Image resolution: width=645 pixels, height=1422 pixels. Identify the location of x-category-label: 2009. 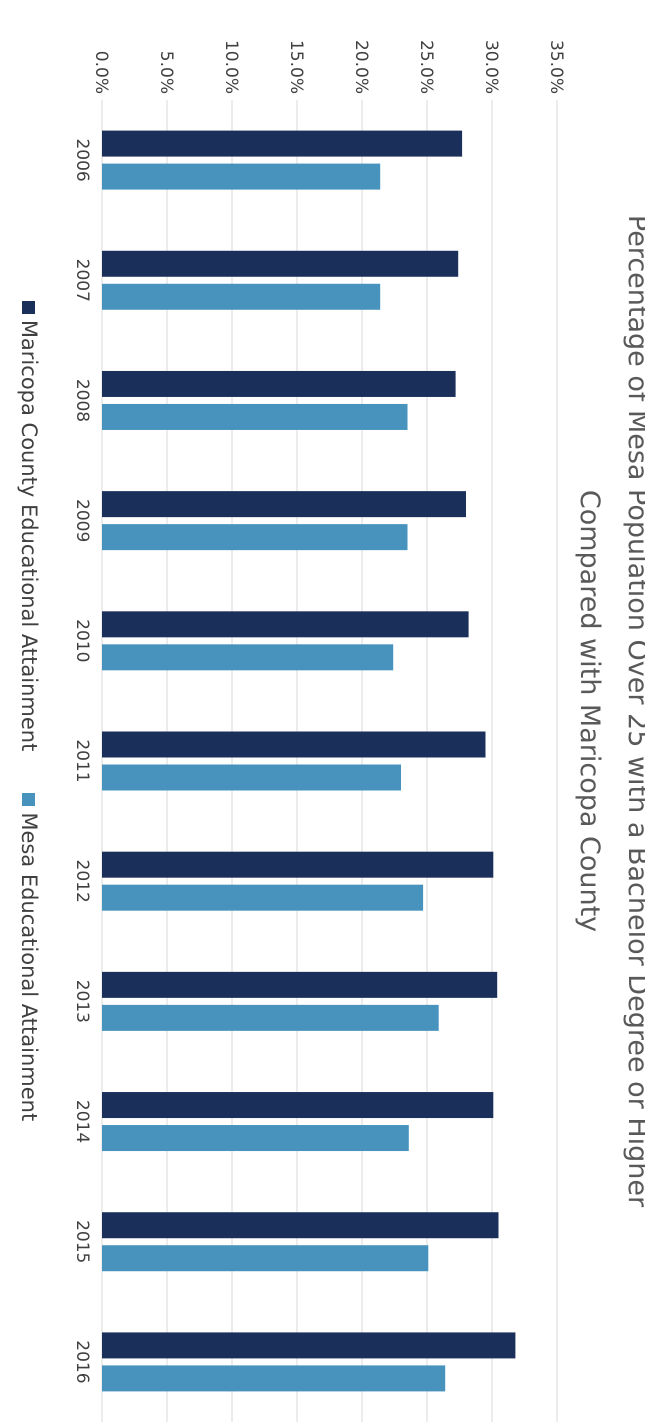
(82, 520).